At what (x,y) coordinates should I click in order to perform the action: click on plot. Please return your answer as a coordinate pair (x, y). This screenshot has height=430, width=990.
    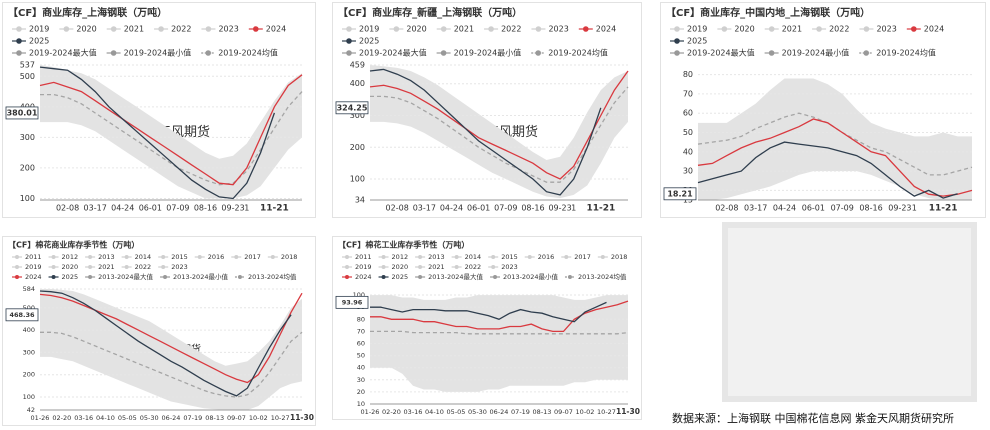
    Looking at the image, I should click on (171, 349).